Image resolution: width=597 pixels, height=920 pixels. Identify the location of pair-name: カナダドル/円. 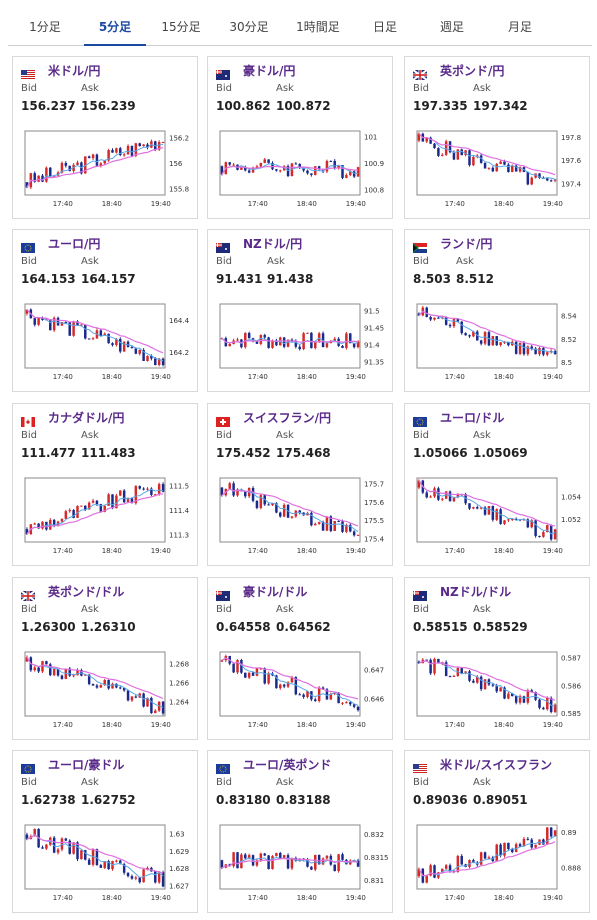
(86, 417).